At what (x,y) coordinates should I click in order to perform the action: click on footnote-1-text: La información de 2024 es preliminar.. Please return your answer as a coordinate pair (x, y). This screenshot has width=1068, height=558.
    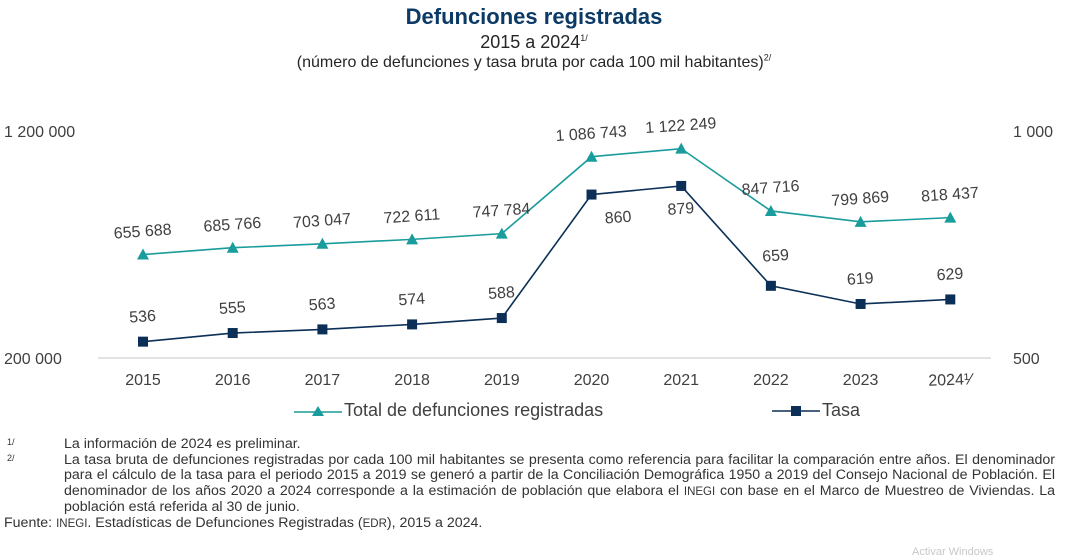
    Looking at the image, I should click on (182, 444).